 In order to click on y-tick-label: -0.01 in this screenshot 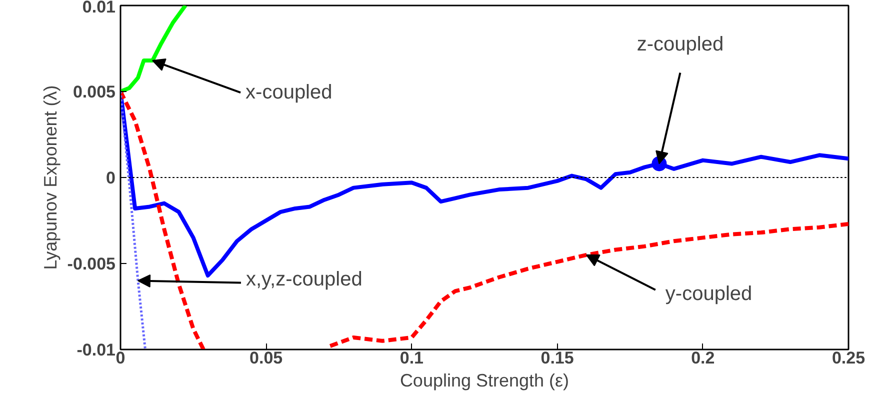, I will do `click(96, 350)`.